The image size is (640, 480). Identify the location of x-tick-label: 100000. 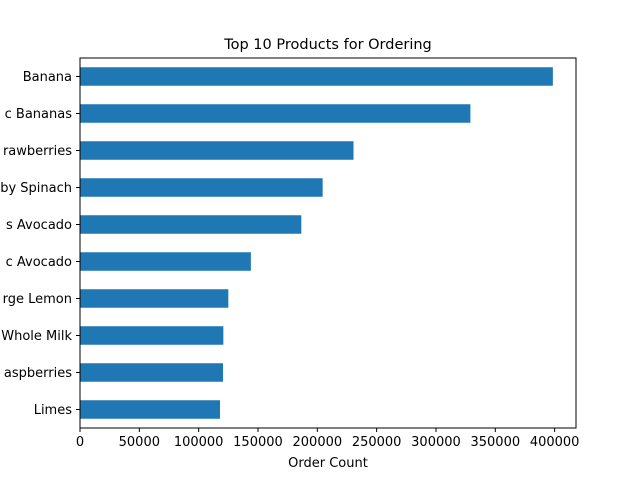
(199, 442).